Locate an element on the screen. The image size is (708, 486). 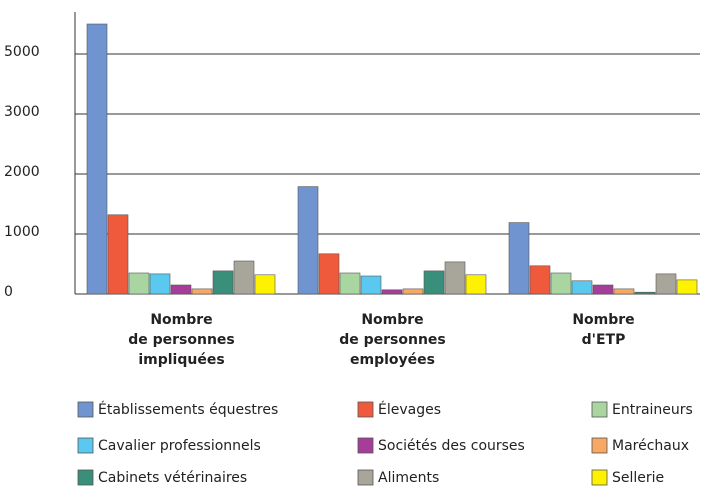
y-tick-label: 3000 is located at coordinates (22, 112).